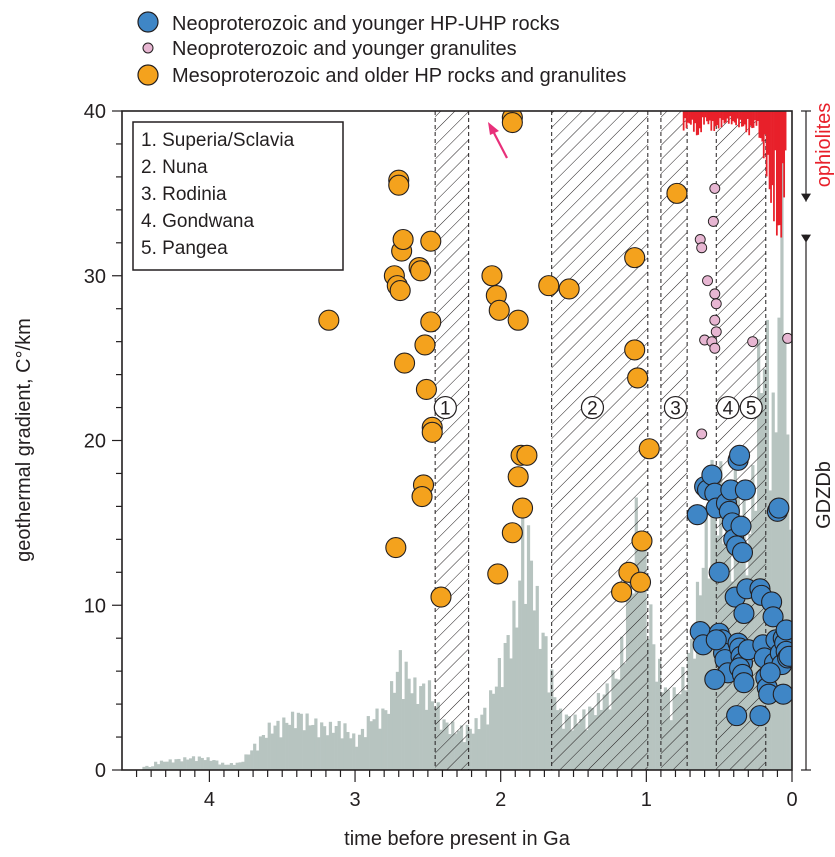  What do you see at coordinates (24, 440) in the screenshot?
I see `y-axis-label: geothermal gradient, C°/km` at bounding box center [24, 440].